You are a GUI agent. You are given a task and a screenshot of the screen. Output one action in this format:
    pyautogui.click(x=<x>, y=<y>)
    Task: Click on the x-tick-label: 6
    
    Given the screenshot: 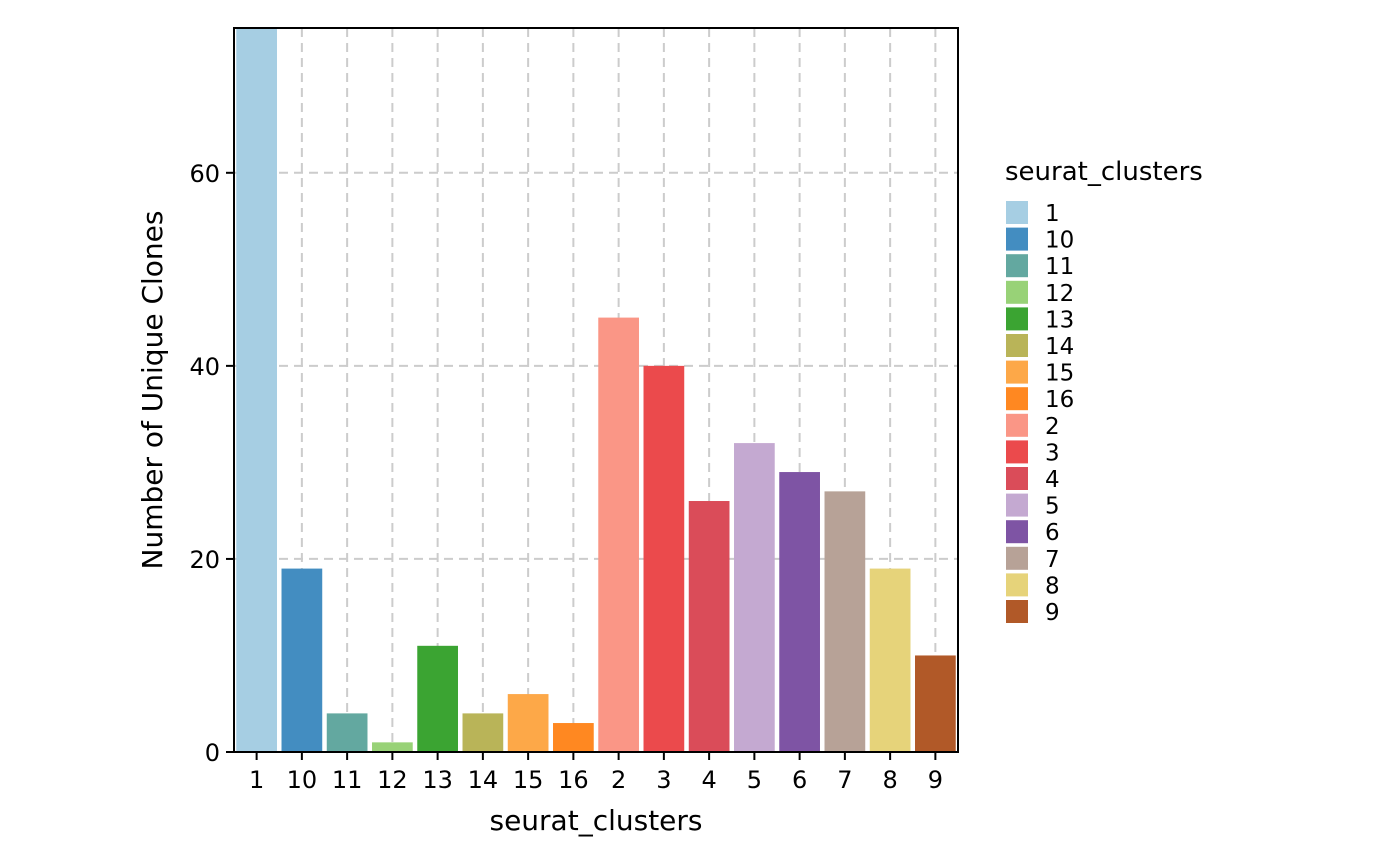 What is the action you would take?
    pyautogui.click(x=799, y=780)
    